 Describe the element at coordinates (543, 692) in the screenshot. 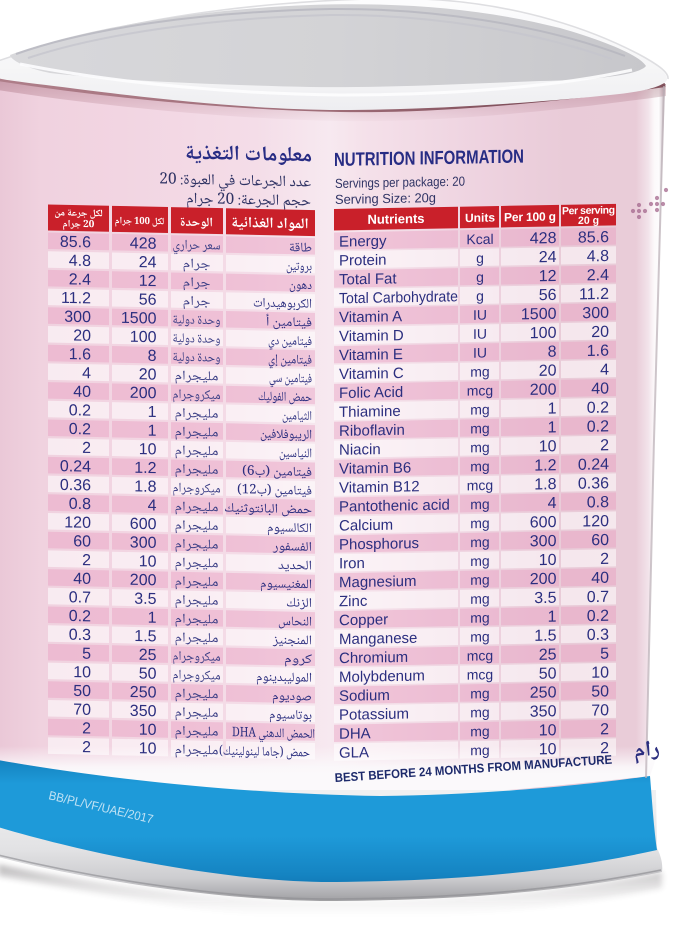

I see `svg-text: 250` at that location.